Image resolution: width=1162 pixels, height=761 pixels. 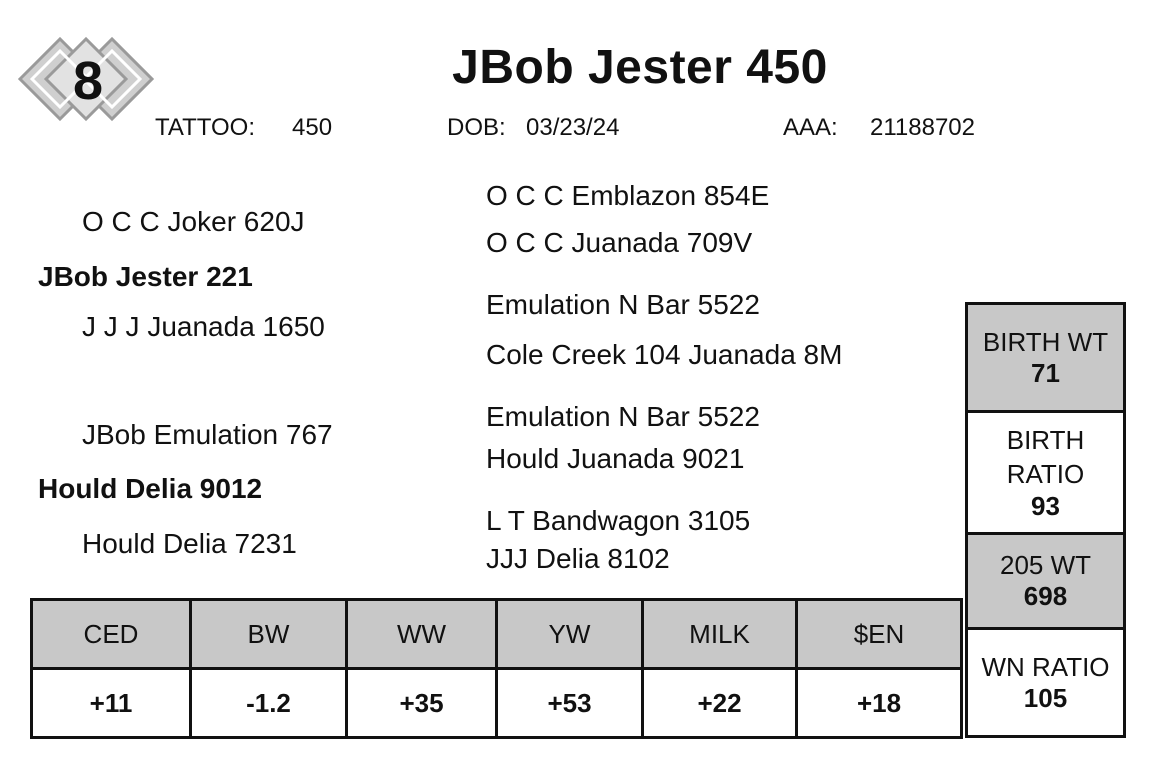 I want to click on pedigree-great-grandparent: O C C Juanada 709V, so click(x=619, y=242).